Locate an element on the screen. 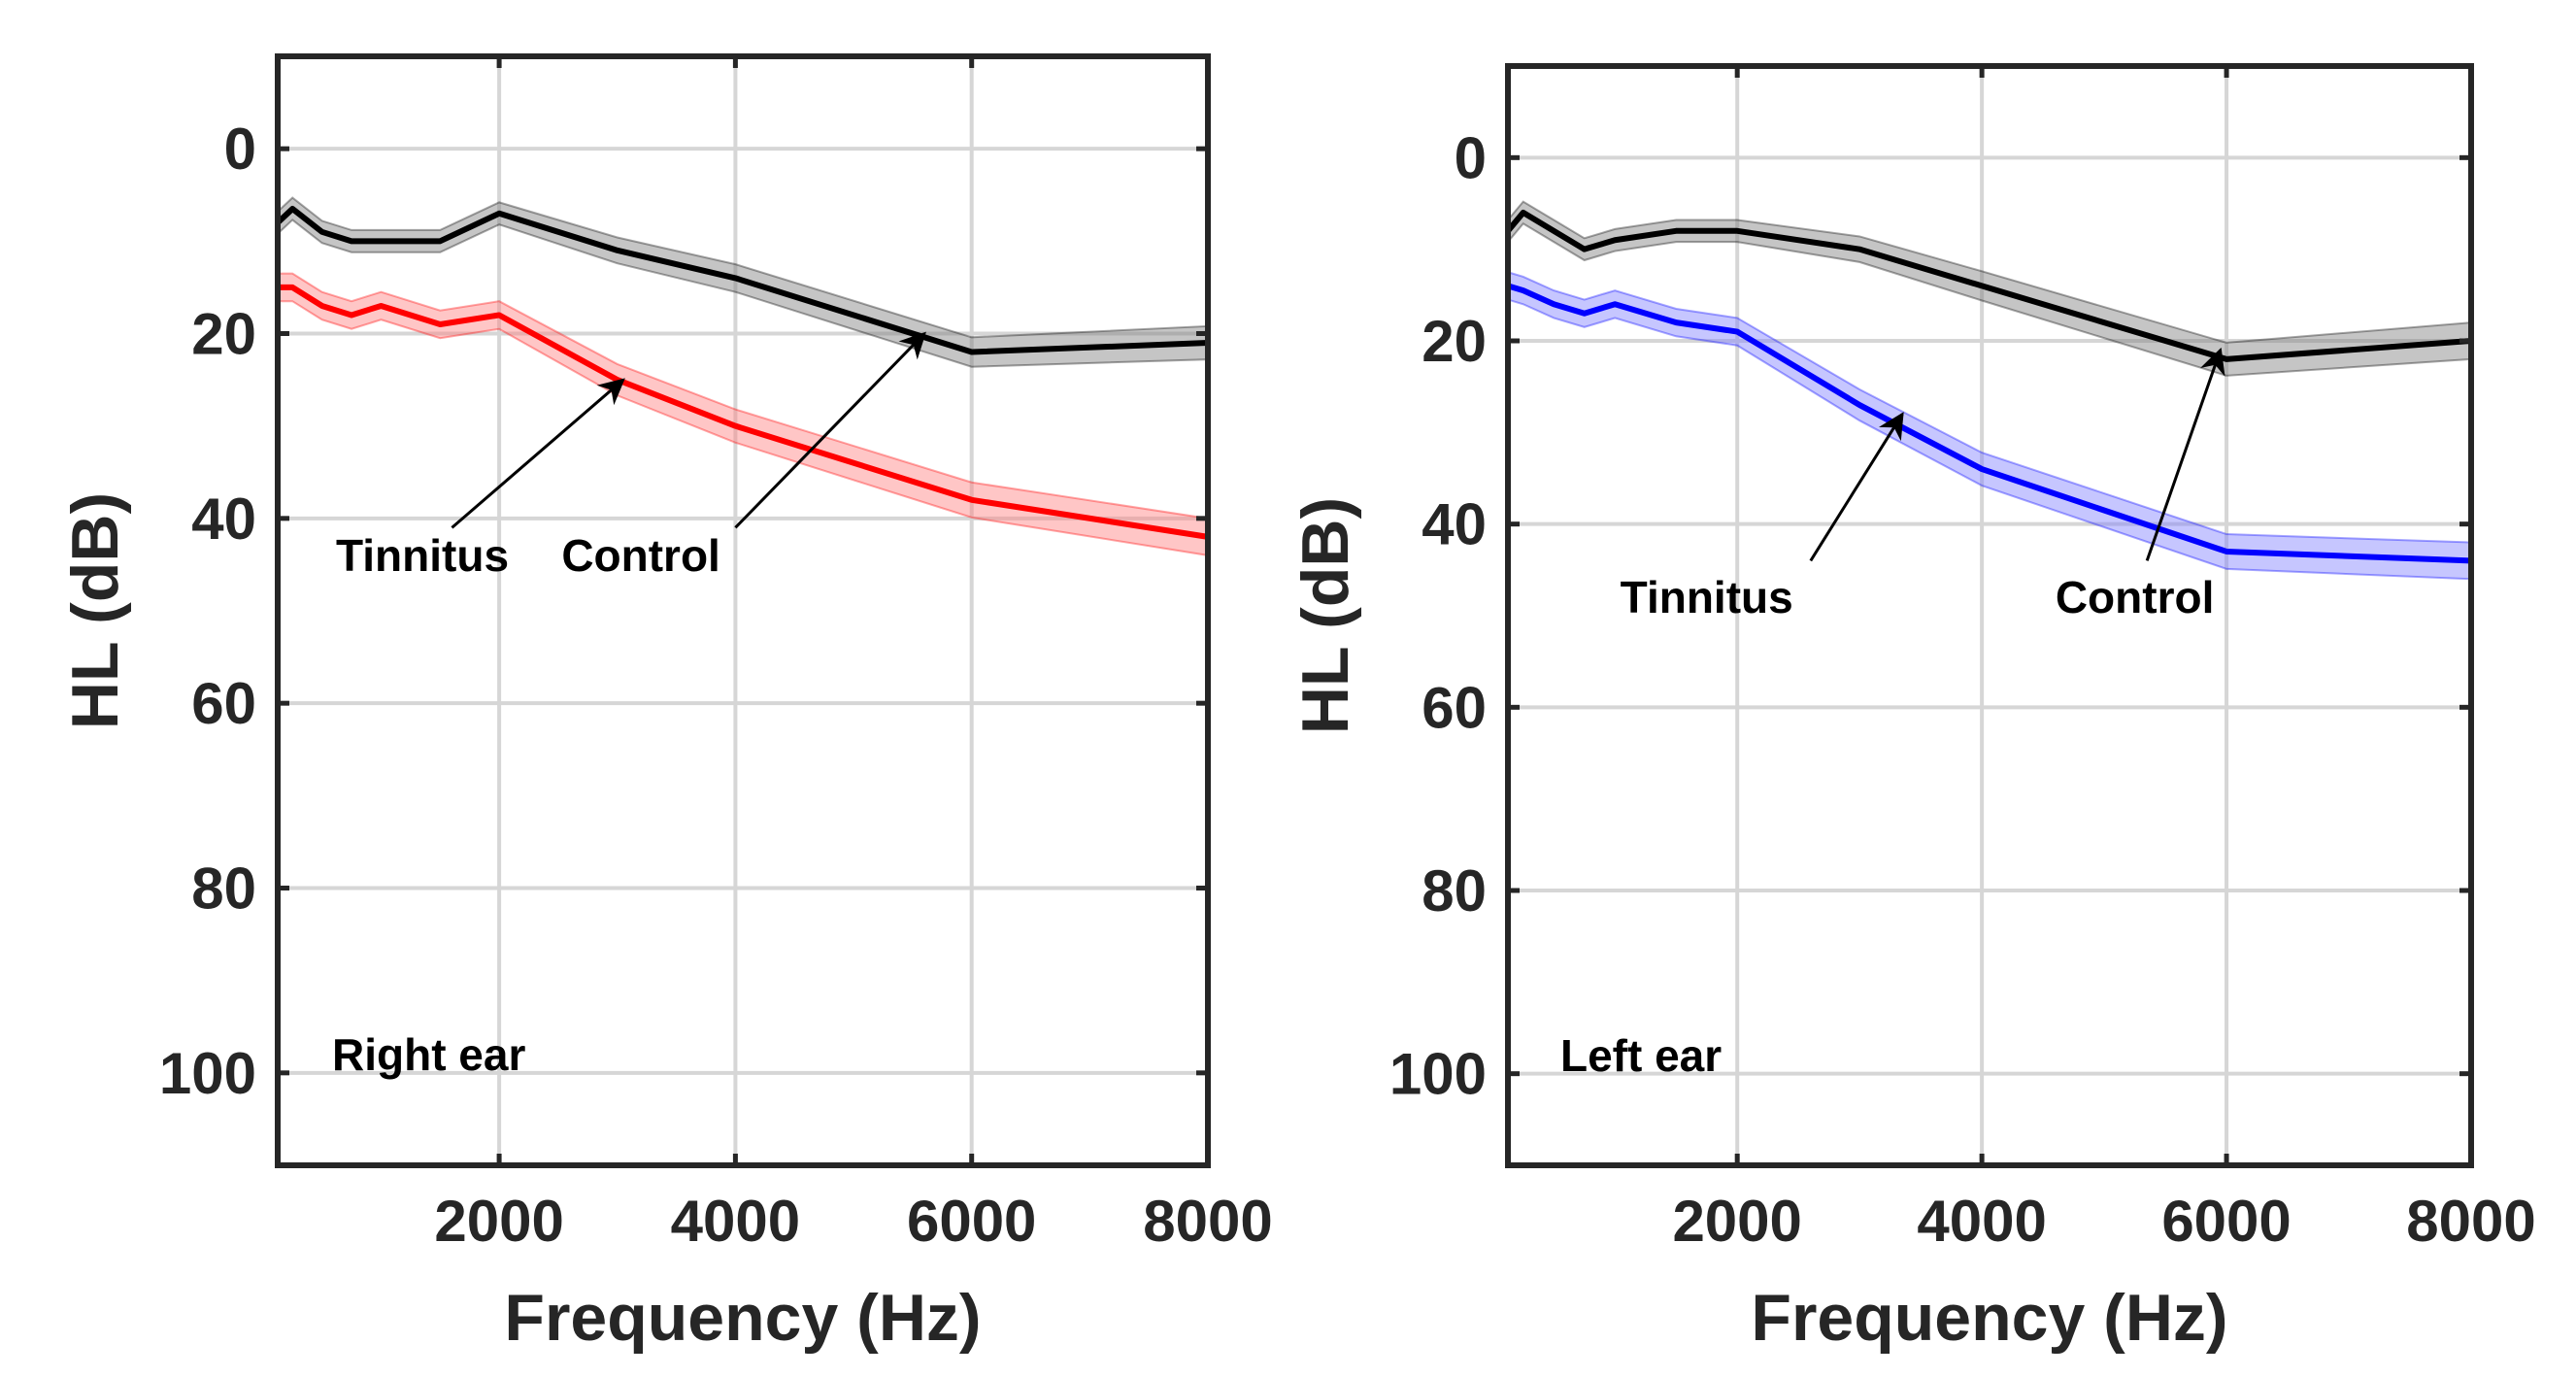 The height and width of the screenshot is (1377, 2576). right-ear-tinnitus-line is located at coordinates (744, 412).